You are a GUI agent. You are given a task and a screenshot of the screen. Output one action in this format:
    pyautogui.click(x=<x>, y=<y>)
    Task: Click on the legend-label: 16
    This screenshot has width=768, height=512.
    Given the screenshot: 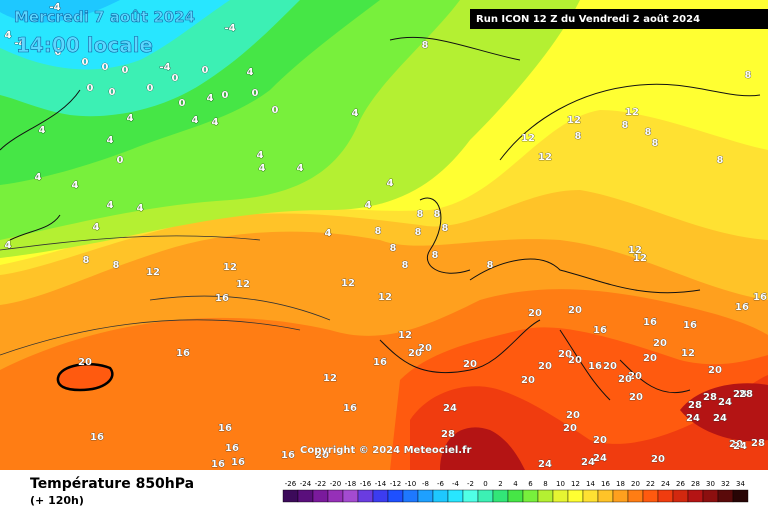 What is the action you would take?
    pyautogui.click(x=605, y=484)
    